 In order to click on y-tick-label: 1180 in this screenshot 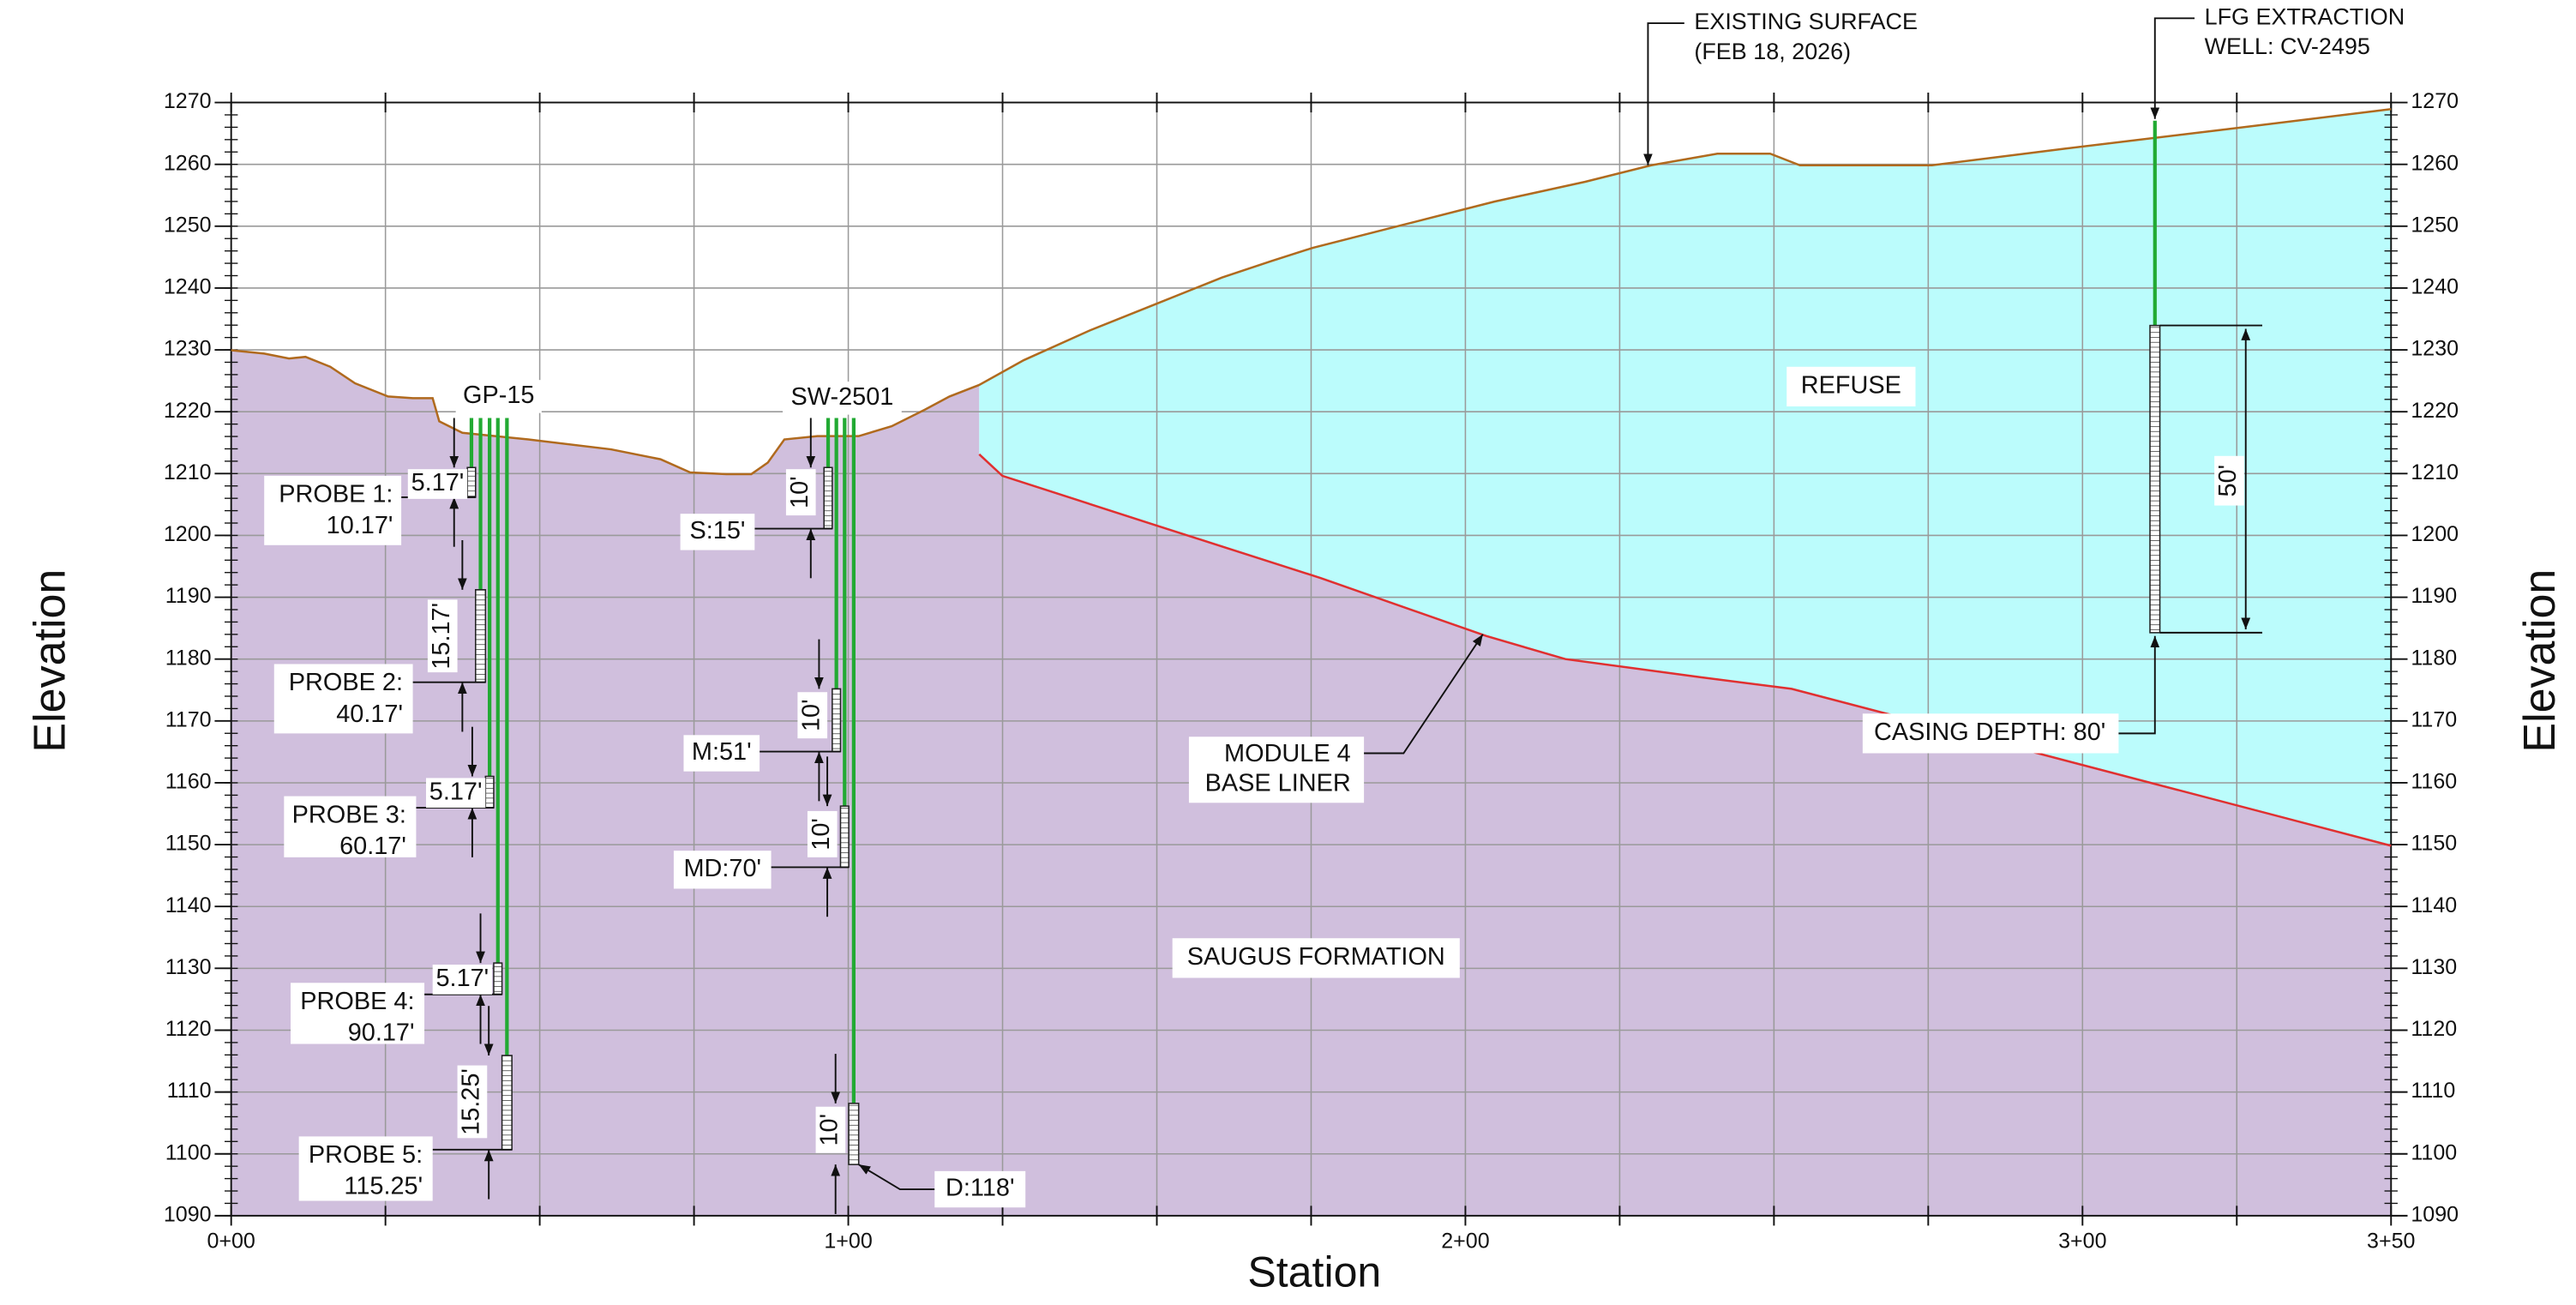, I will do `click(188, 658)`.